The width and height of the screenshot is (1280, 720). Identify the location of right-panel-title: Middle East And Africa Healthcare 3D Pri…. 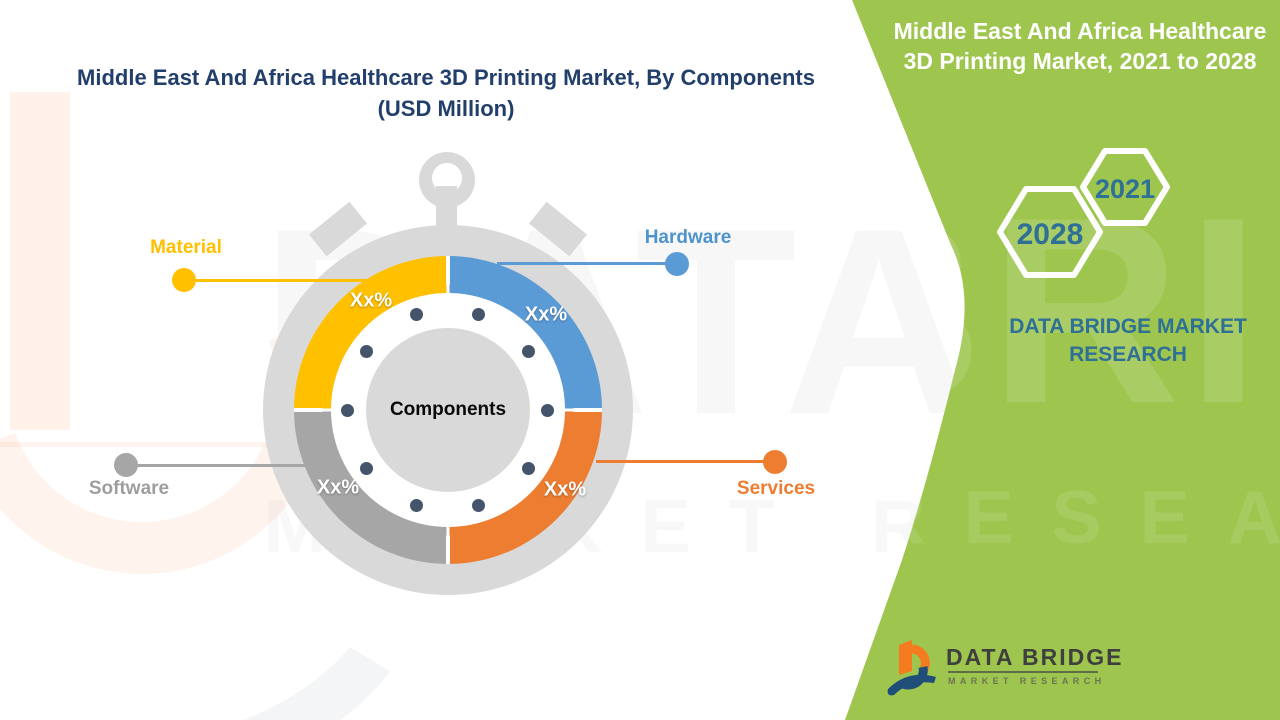
(1080, 46).